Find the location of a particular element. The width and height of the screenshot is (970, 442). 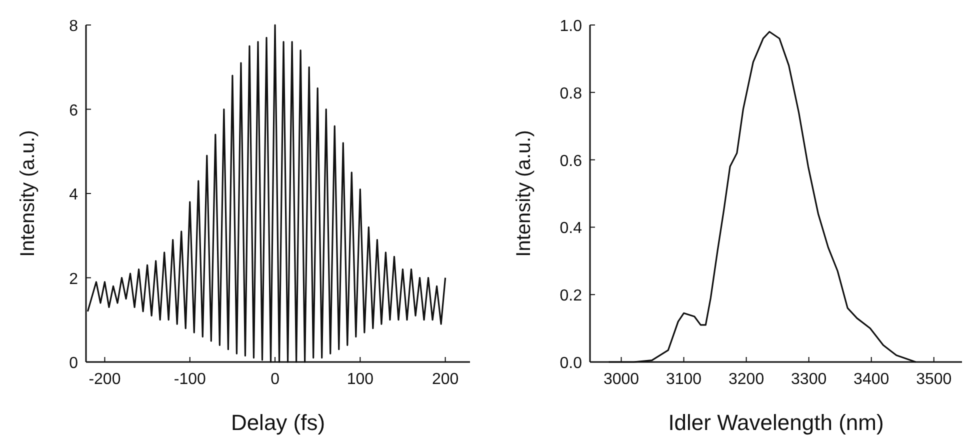

y-tick-label: 0 is located at coordinates (73, 363).